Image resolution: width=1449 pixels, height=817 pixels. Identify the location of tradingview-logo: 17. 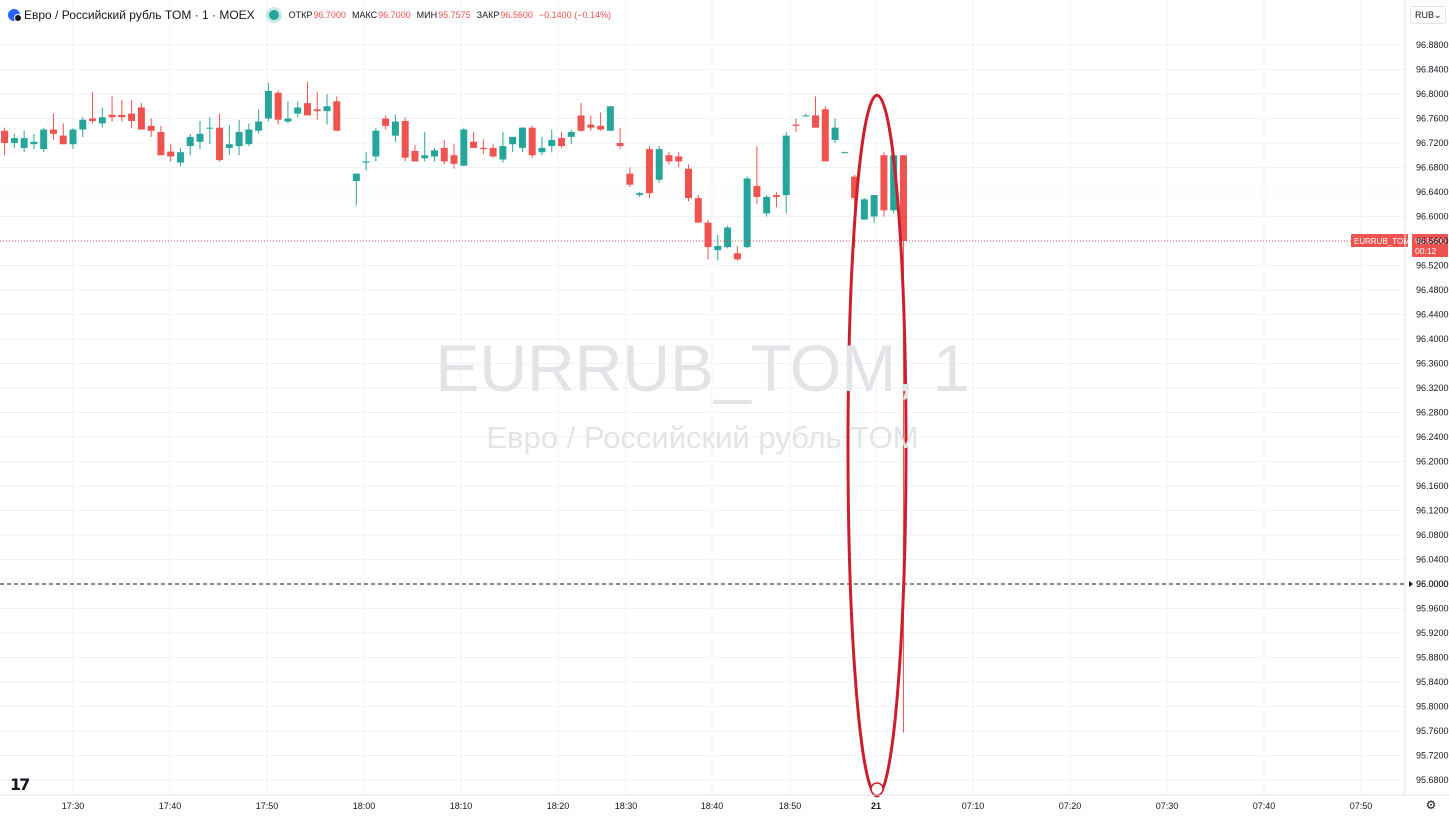
(20, 784).